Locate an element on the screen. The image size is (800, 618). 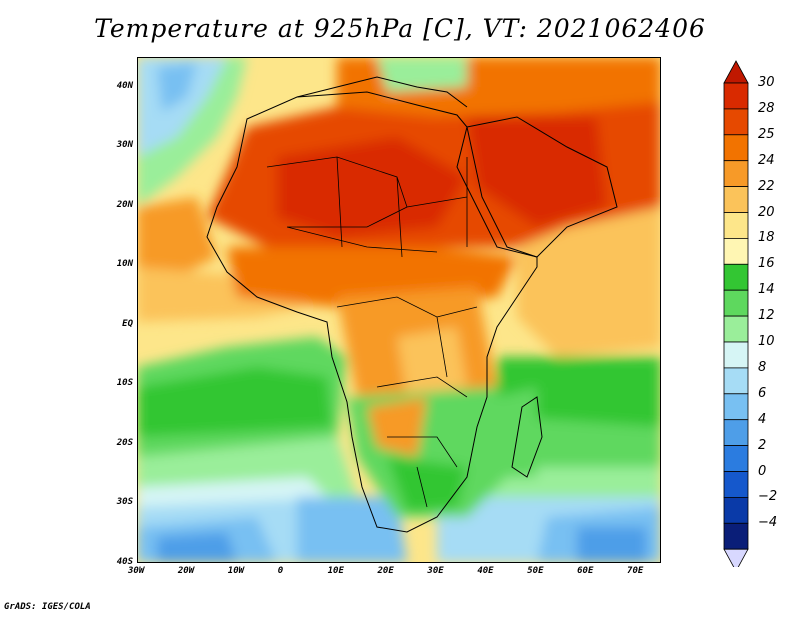
lon-tick-label: 0 is located at coordinates (280, 571).